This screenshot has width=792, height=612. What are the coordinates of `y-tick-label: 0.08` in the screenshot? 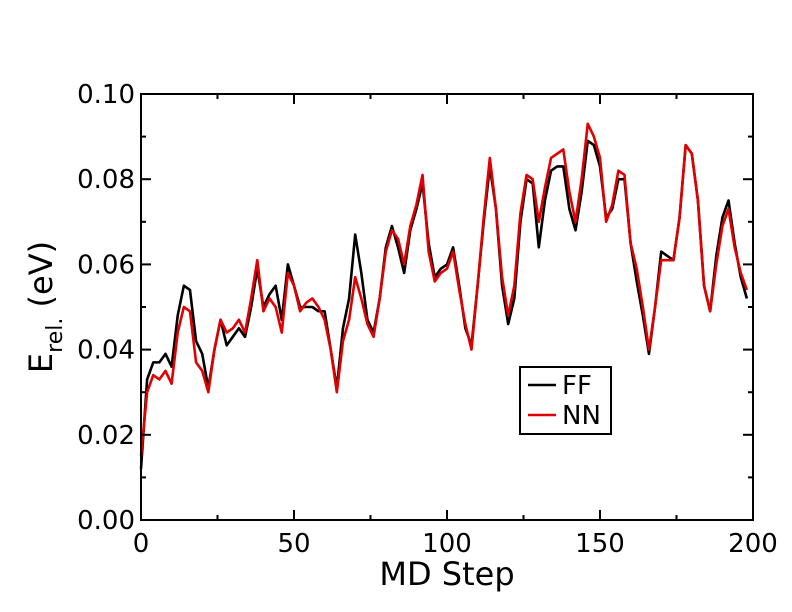 It's located at (106, 180).